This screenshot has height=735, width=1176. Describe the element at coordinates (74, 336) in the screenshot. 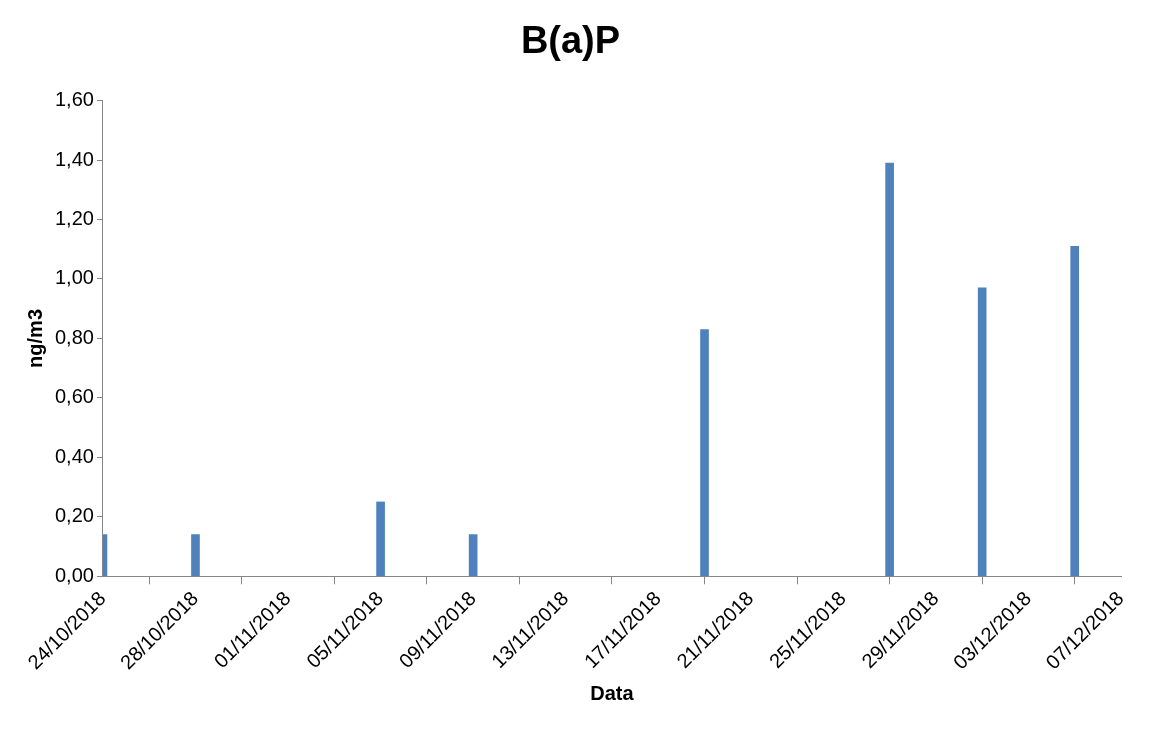

I see `y-tick-label: 0,80` at that location.